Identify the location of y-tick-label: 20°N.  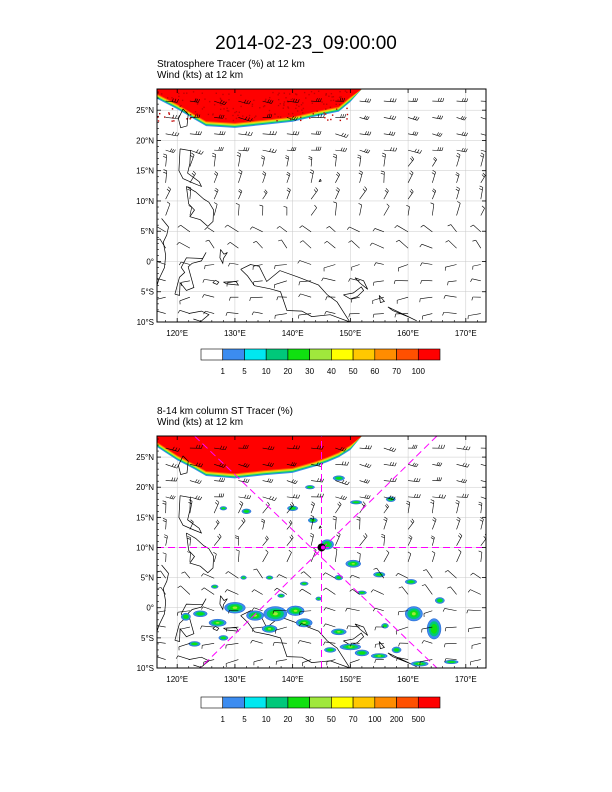
(145, 140).